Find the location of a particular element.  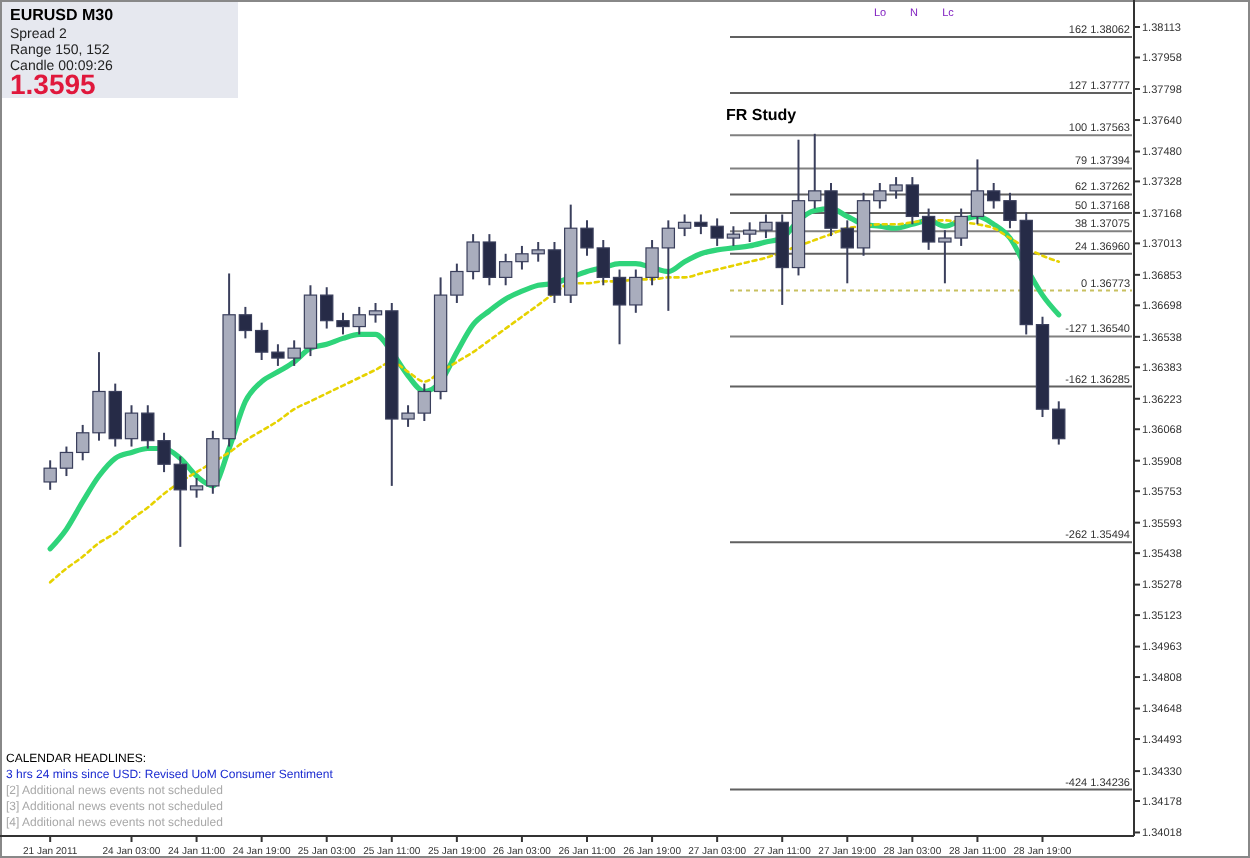

chart-title: EURUSD M30 is located at coordinates (62, 15).